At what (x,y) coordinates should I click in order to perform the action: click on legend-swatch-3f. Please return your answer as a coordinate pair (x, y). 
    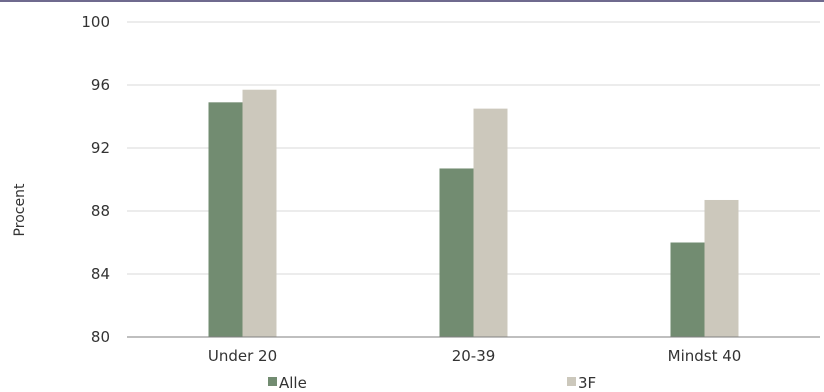
    Looking at the image, I should click on (571, 381).